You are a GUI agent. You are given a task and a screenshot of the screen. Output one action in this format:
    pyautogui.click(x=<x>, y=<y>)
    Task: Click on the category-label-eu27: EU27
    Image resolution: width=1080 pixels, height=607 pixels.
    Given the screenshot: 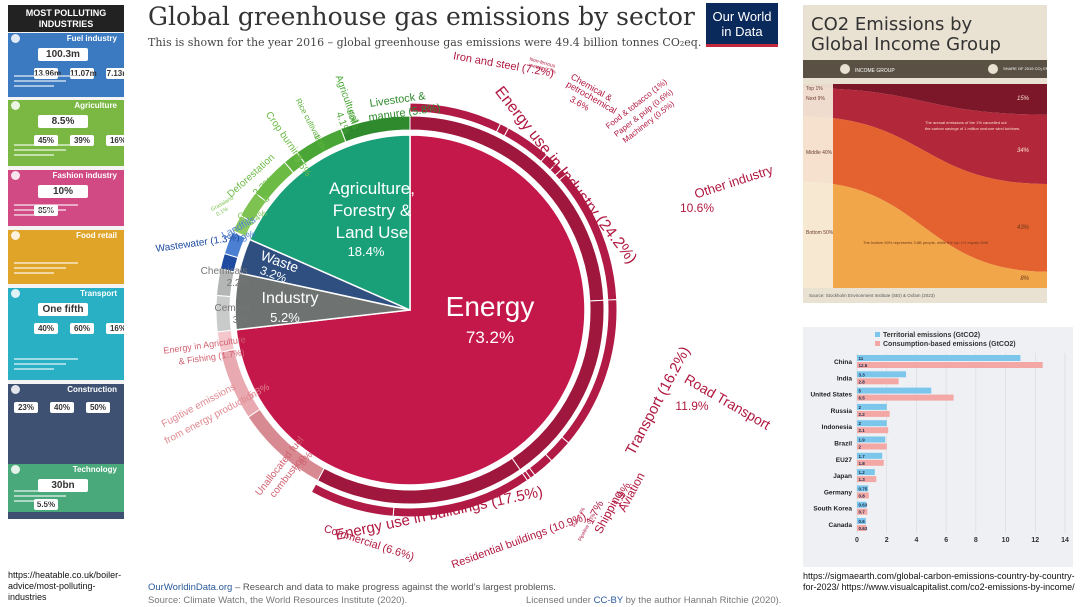 What is the action you would take?
    pyautogui.click(x=844, y=460)
    